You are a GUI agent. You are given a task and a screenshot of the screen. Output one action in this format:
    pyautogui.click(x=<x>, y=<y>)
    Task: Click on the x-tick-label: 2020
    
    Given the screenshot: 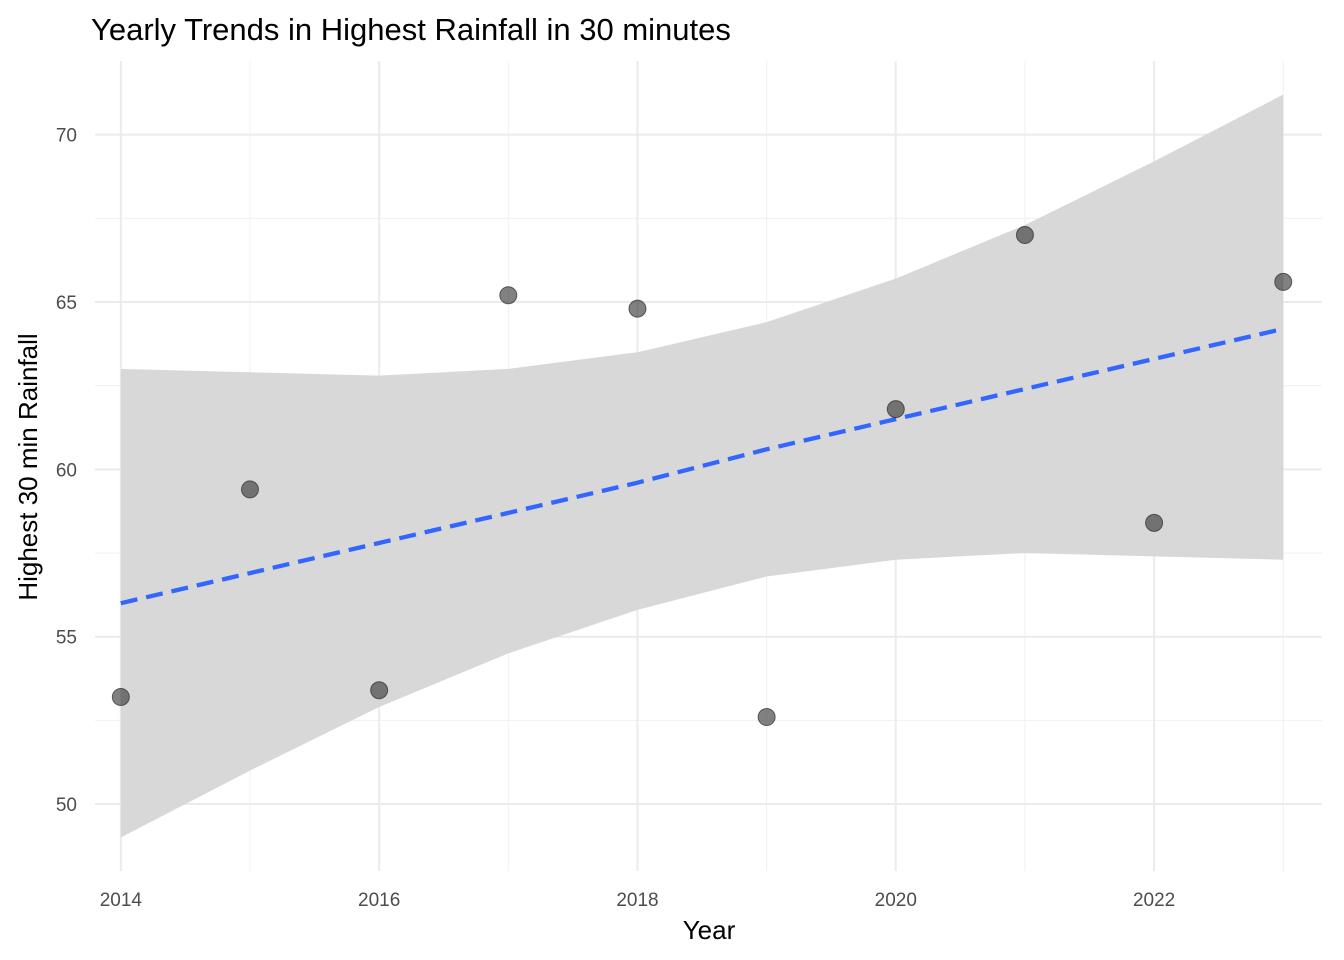 What is the action you would take?
    pyautogui.click(x=896, y=900)
    